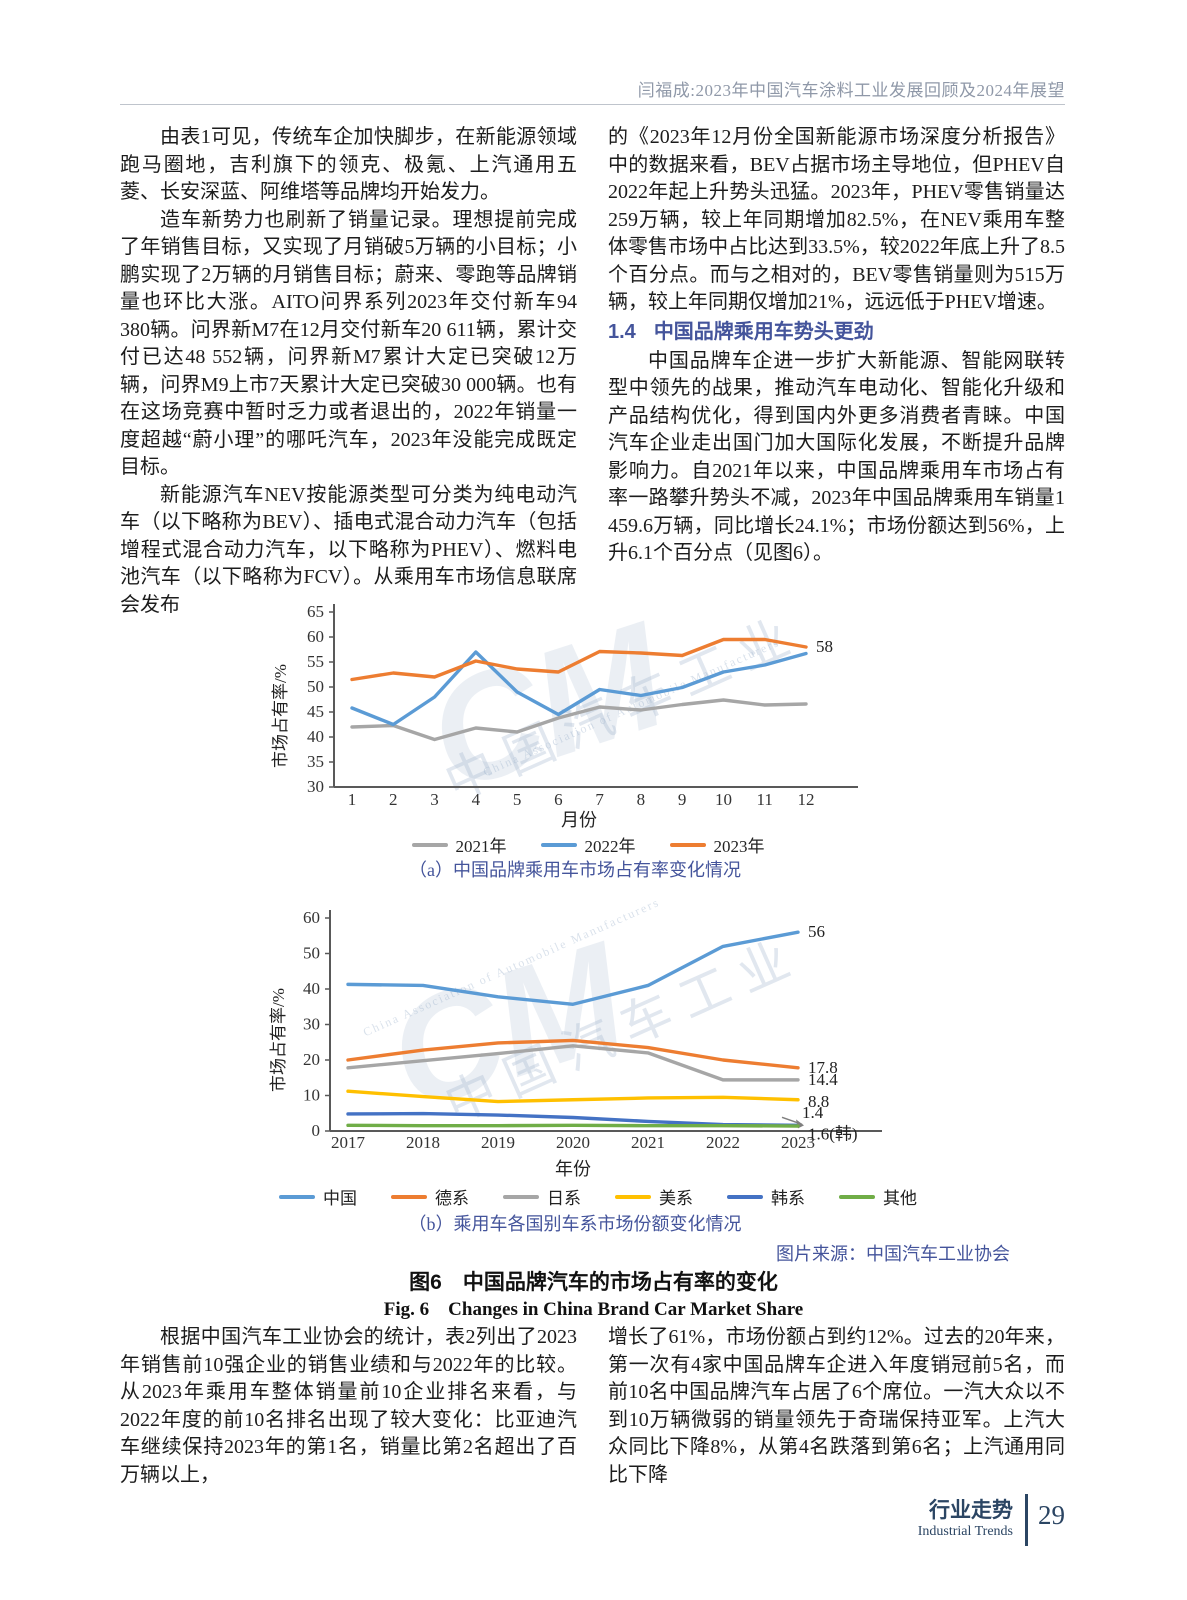  I want to click on x-tick-label: 2022, so click(723, 1142).